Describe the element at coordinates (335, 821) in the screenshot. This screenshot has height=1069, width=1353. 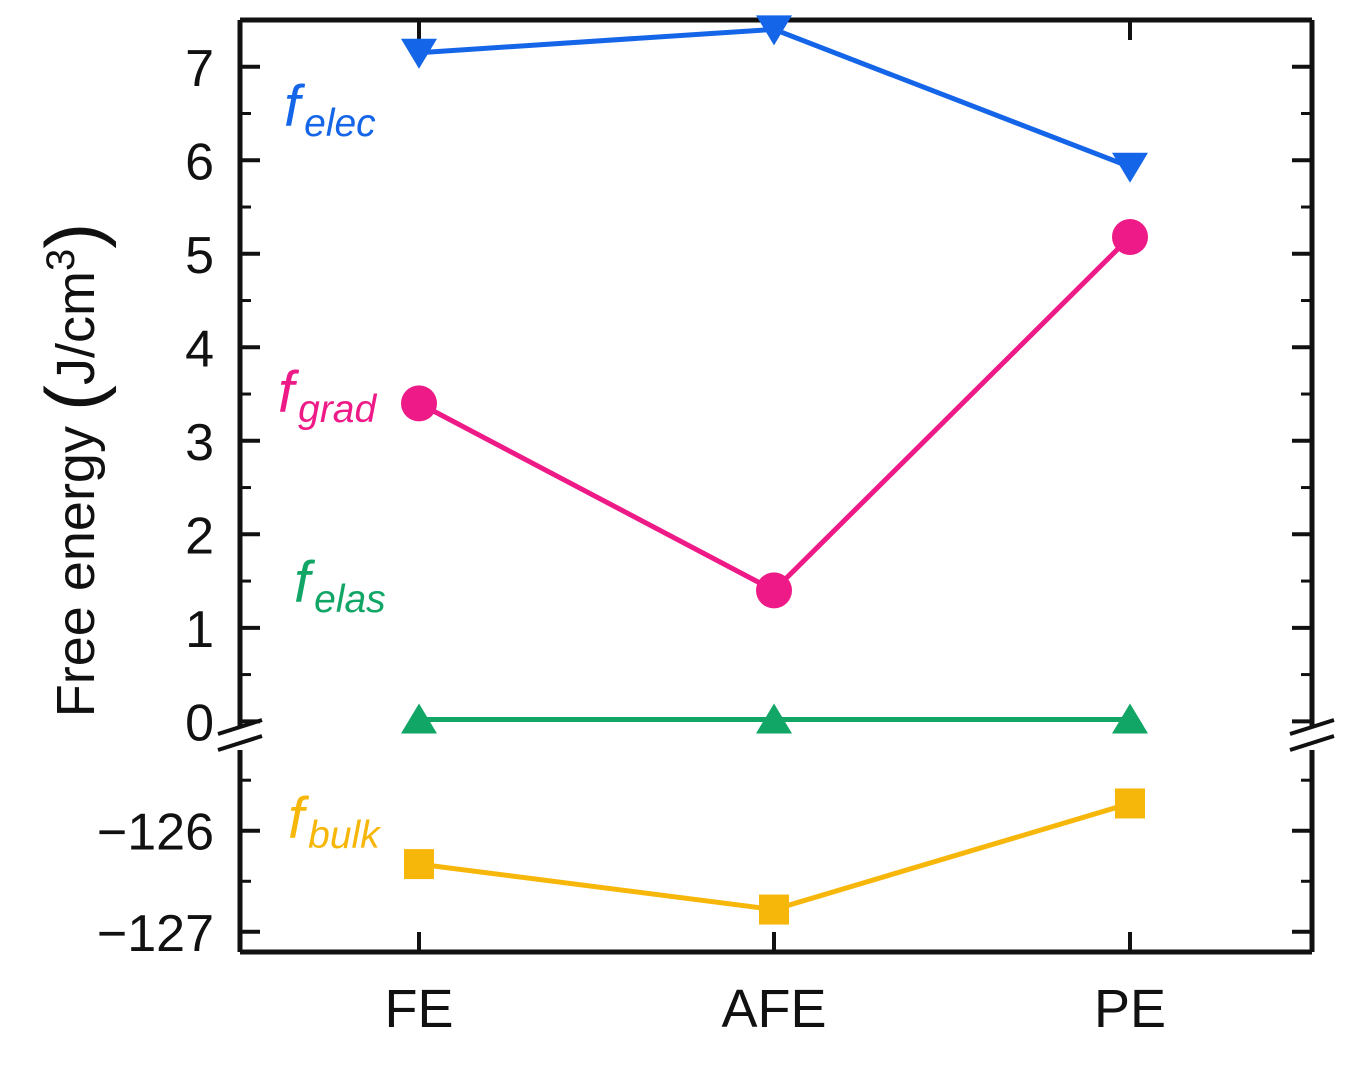
I see `series-label-bulk: f bulk` at that location.